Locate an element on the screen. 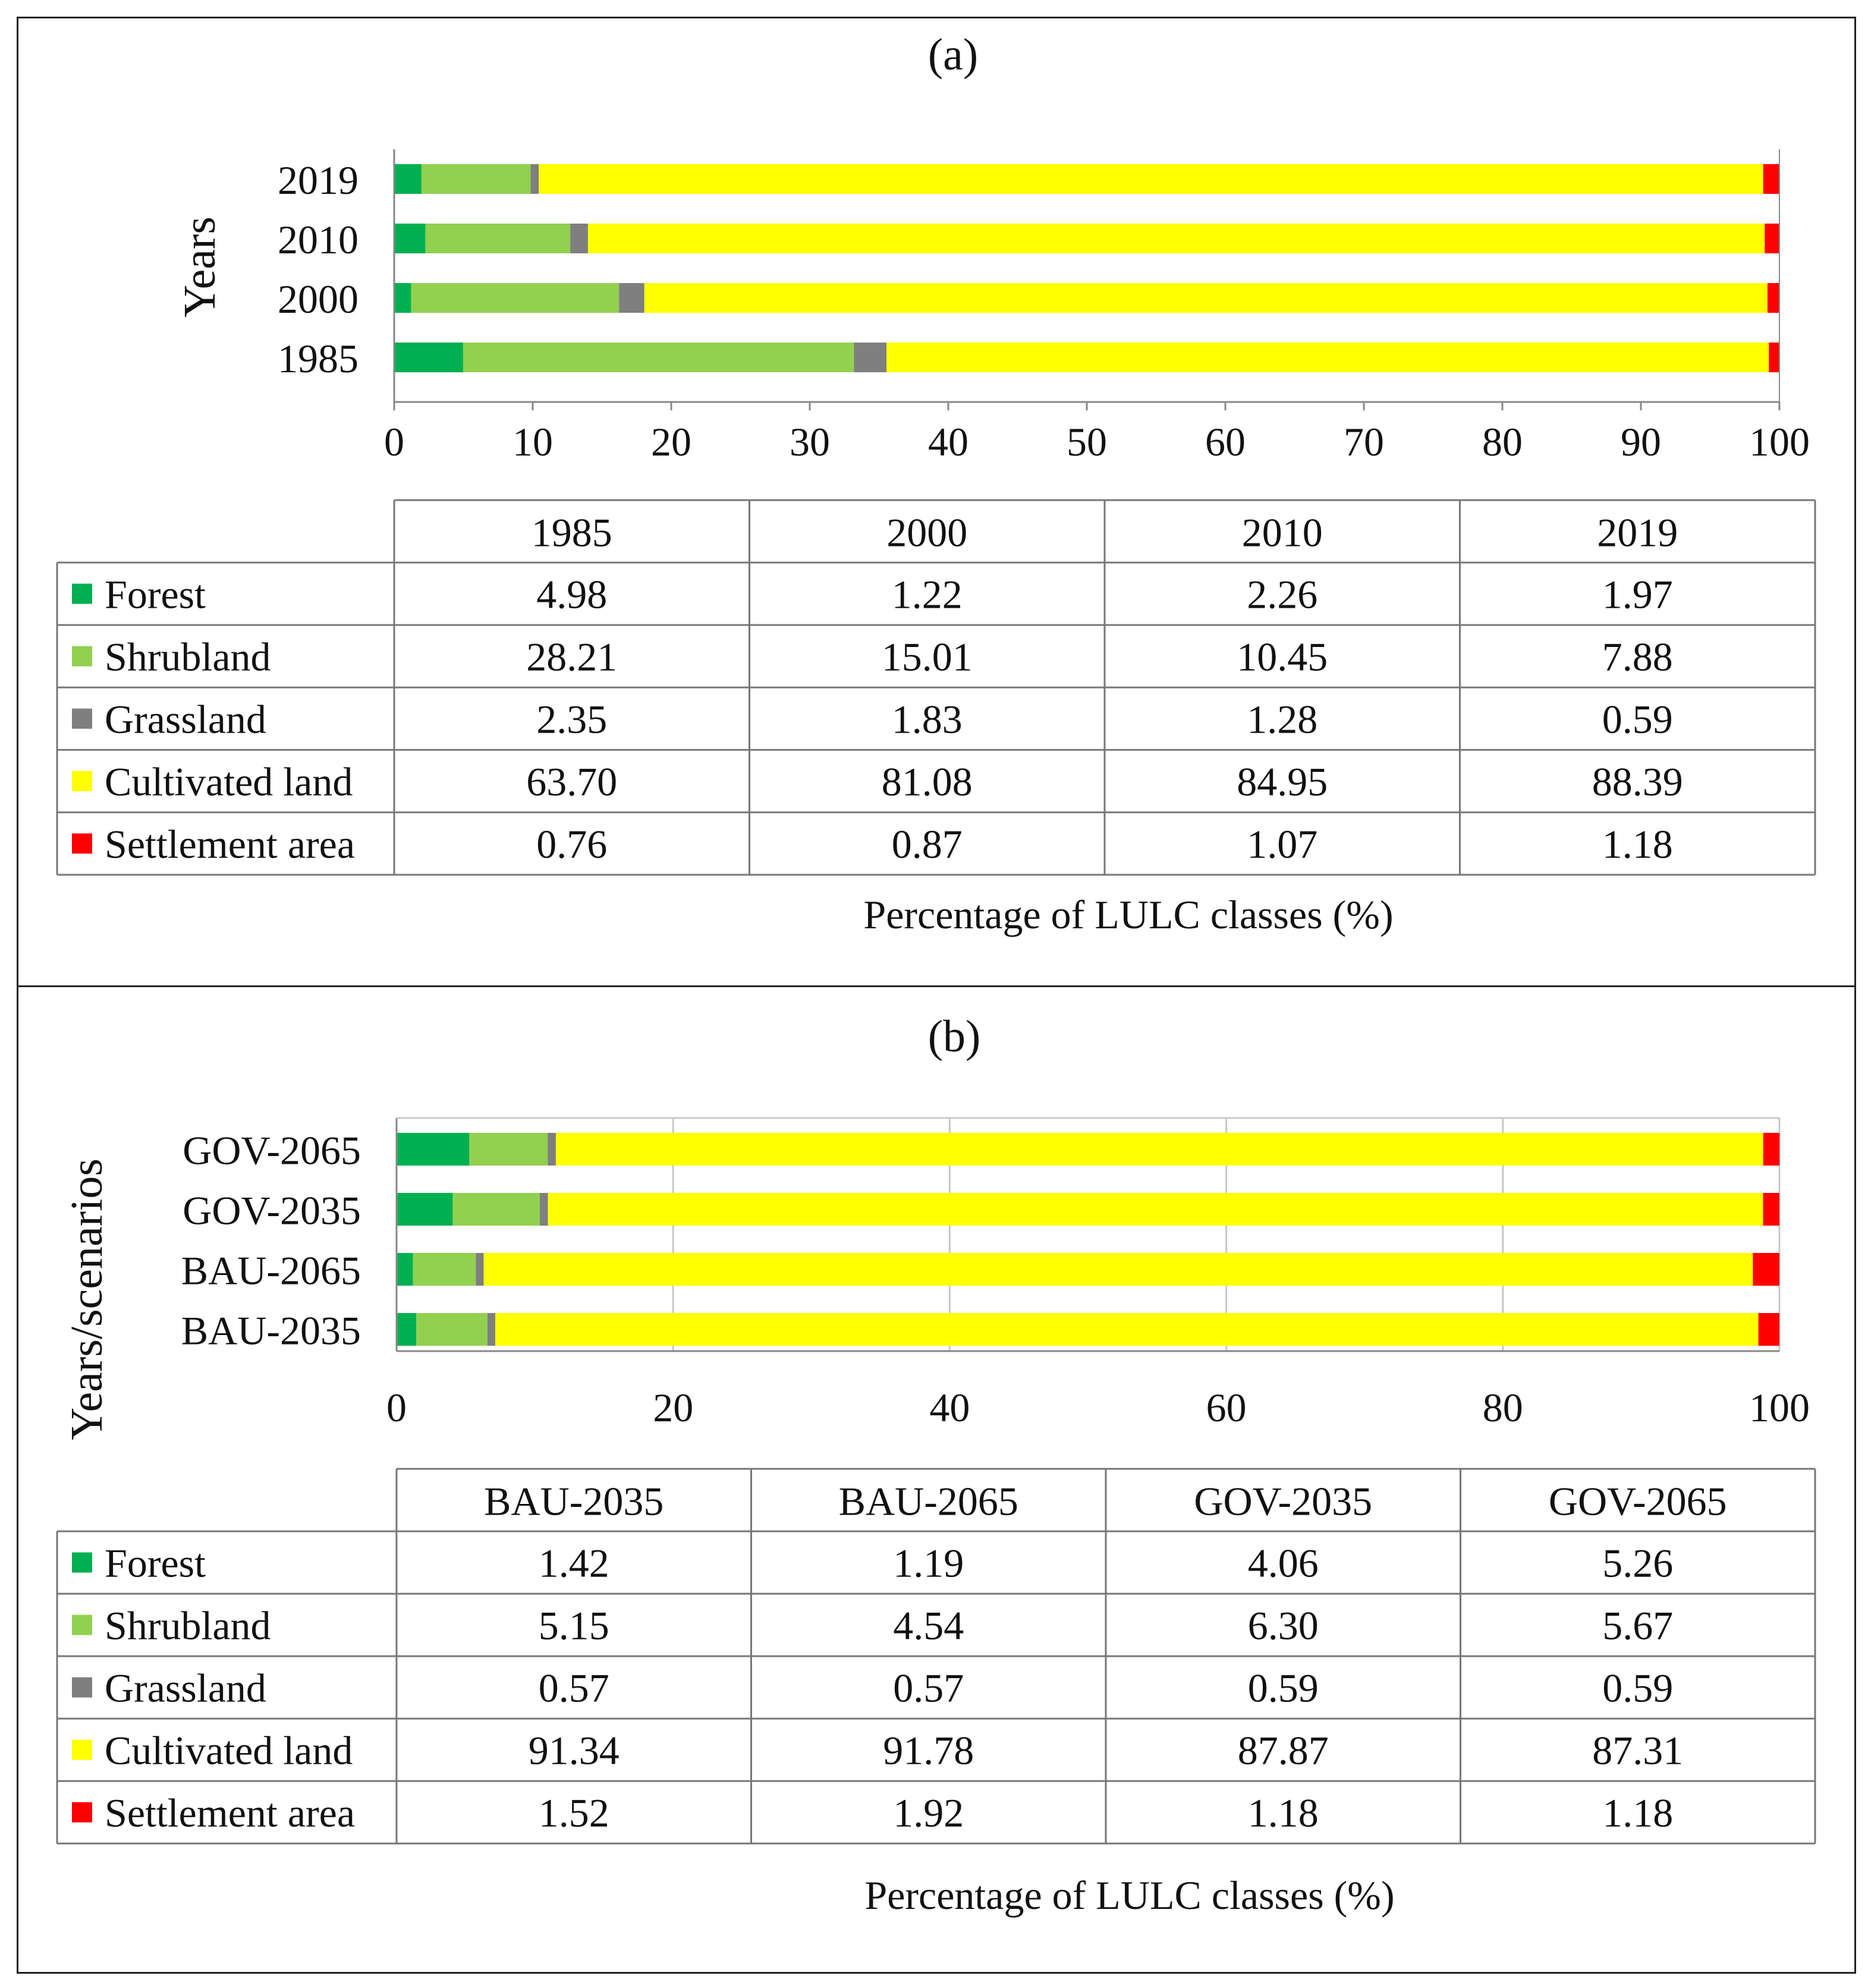  x-tick-label: 0 is located at coordinates (396, 1407).